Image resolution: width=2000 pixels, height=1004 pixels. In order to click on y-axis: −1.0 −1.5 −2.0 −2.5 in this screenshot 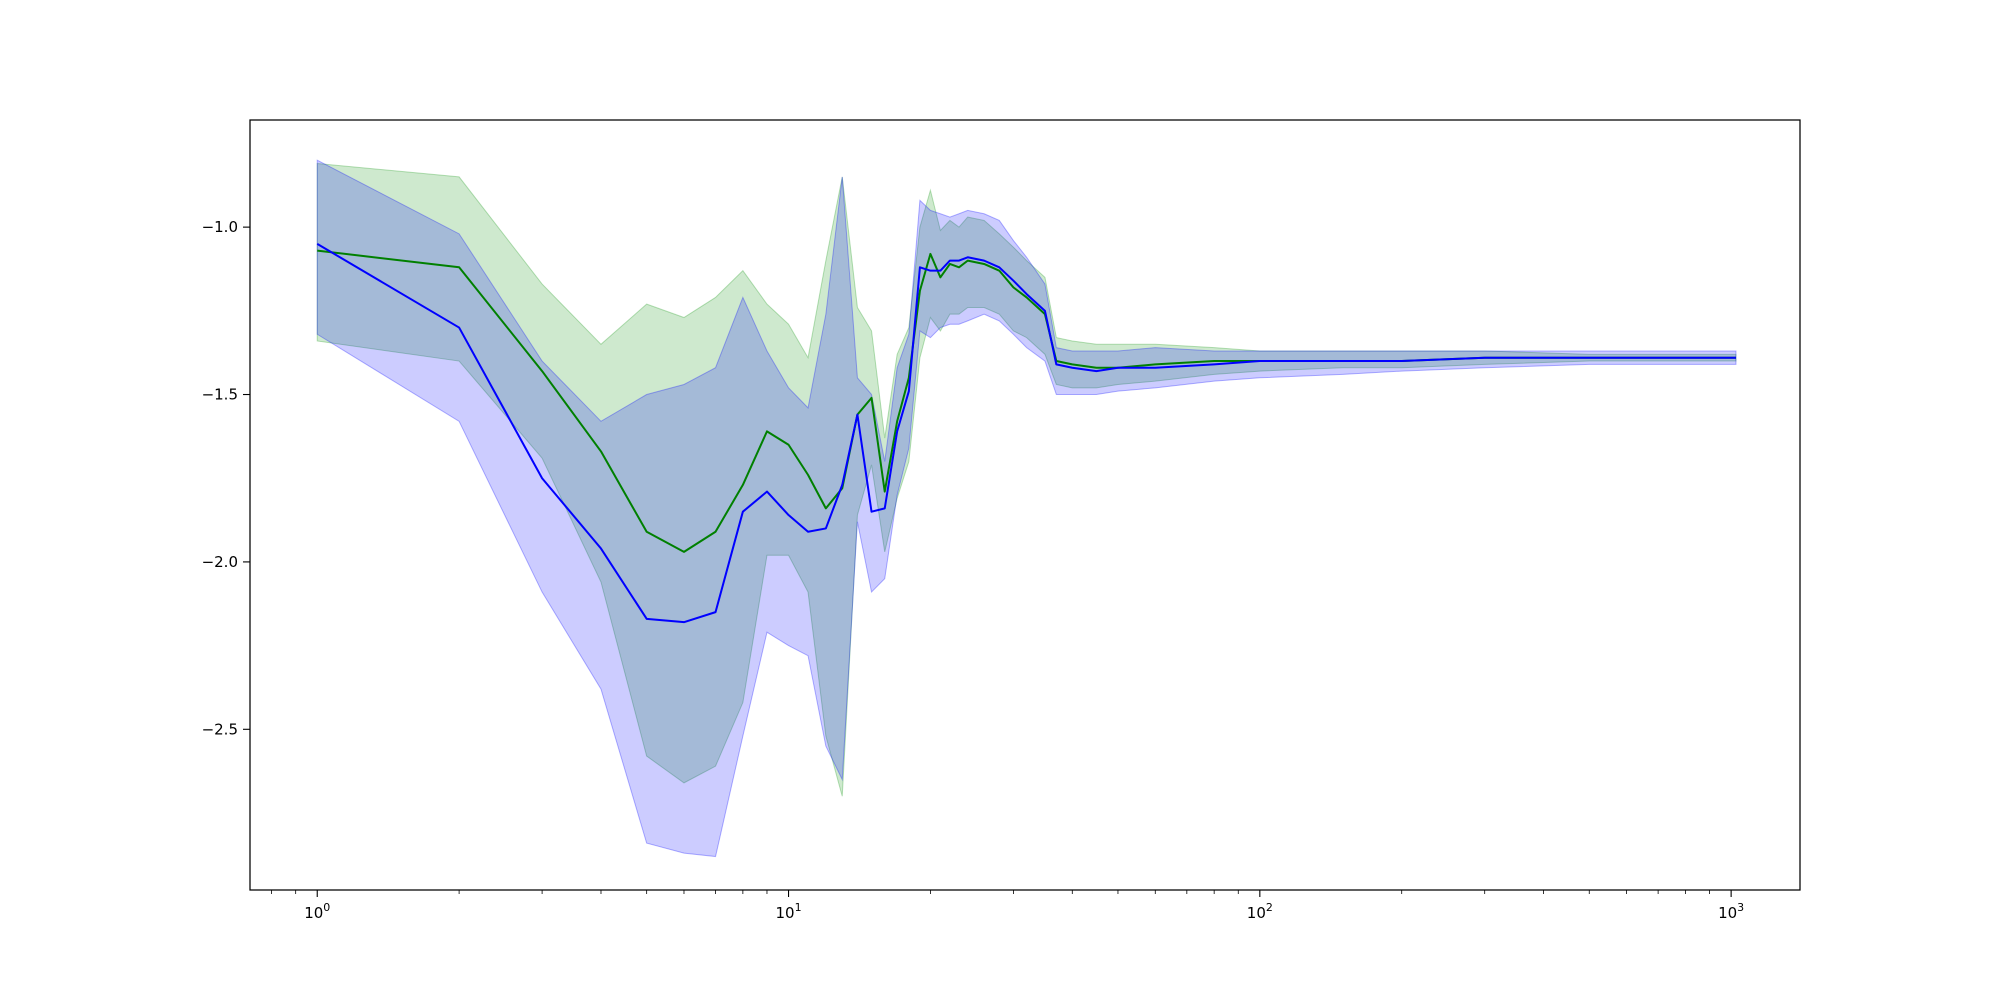, I will do `click(226, 478)`.